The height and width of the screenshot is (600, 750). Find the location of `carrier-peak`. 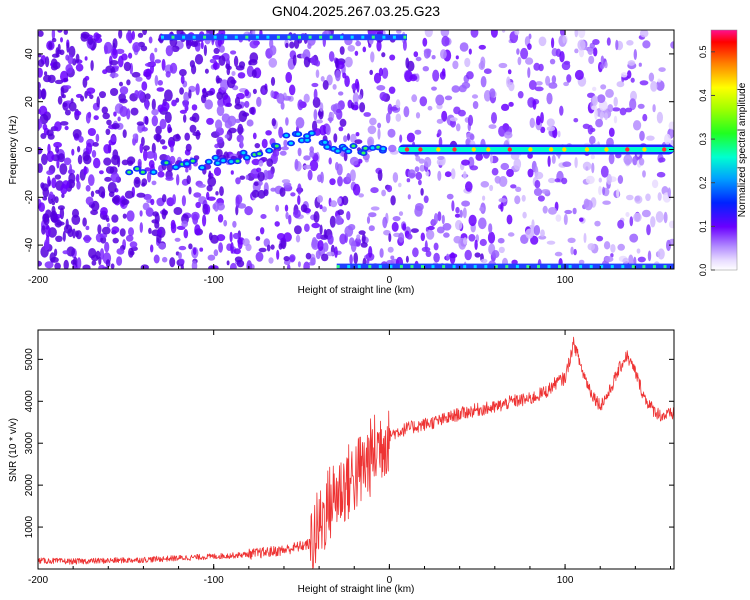

carrier-peak is located at coordinates (407, 149).